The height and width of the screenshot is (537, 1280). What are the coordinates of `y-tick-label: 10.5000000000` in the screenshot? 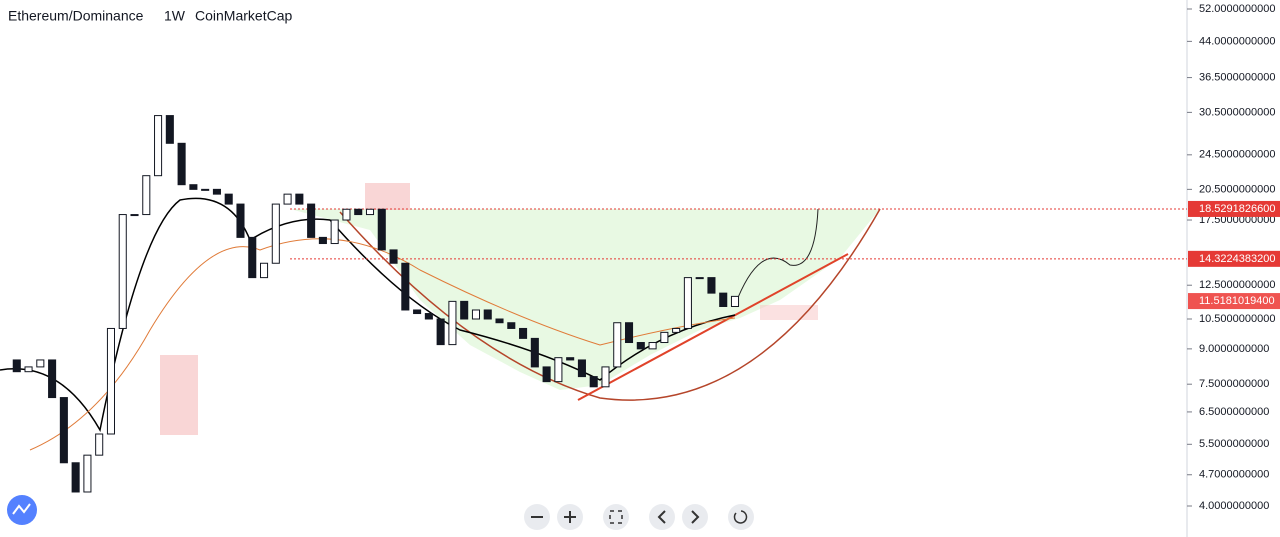 It's located at (1237, 319).